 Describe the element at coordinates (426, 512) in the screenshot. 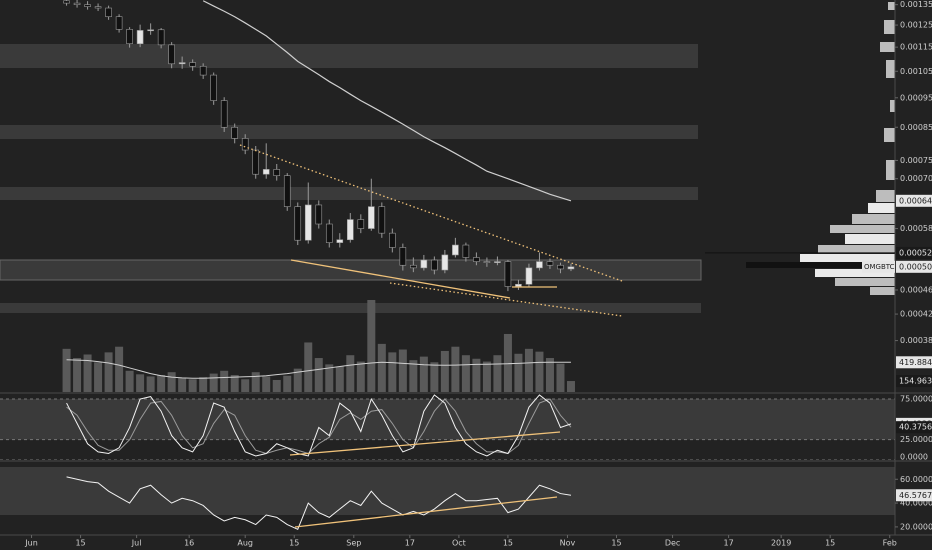

I see `trend-line` at that location.